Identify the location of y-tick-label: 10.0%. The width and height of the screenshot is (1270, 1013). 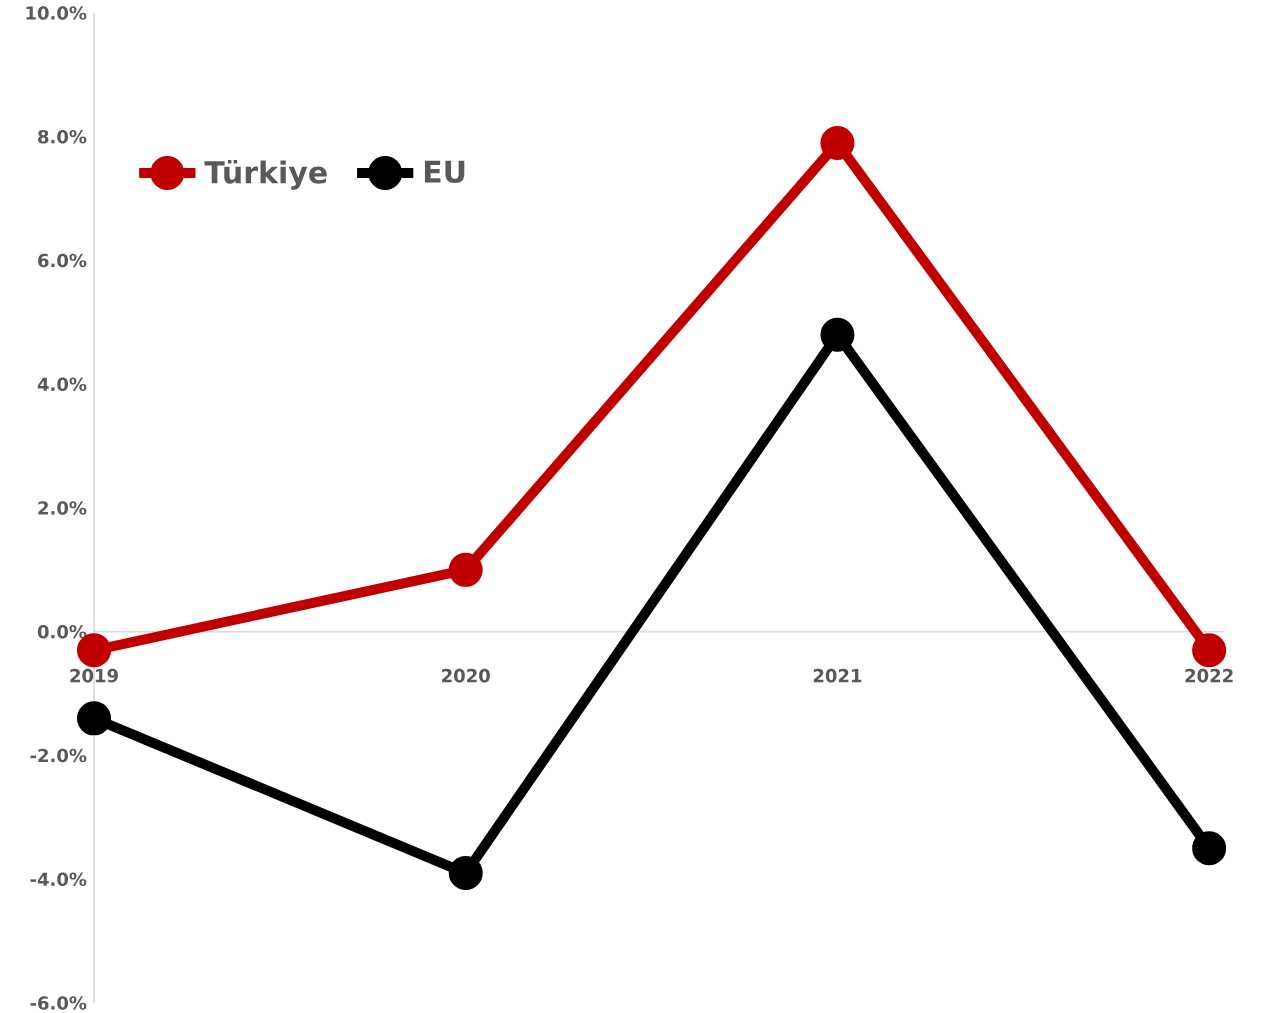
(56, 13).